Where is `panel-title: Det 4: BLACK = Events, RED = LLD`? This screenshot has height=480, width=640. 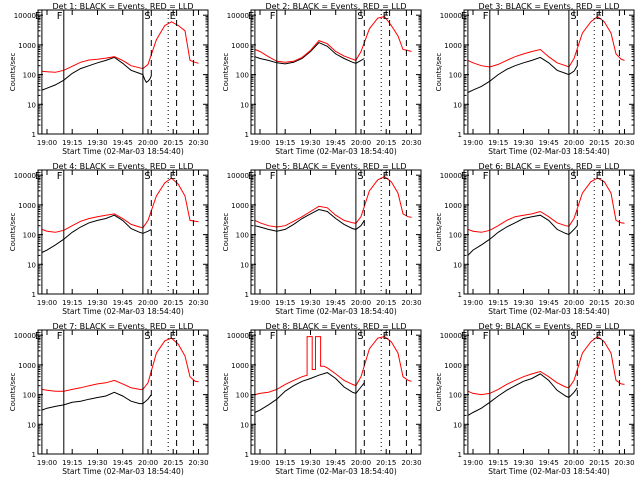
panel-title: Det 4: BLACK = Events, RED = LLD is located at coordinates (123, 166).